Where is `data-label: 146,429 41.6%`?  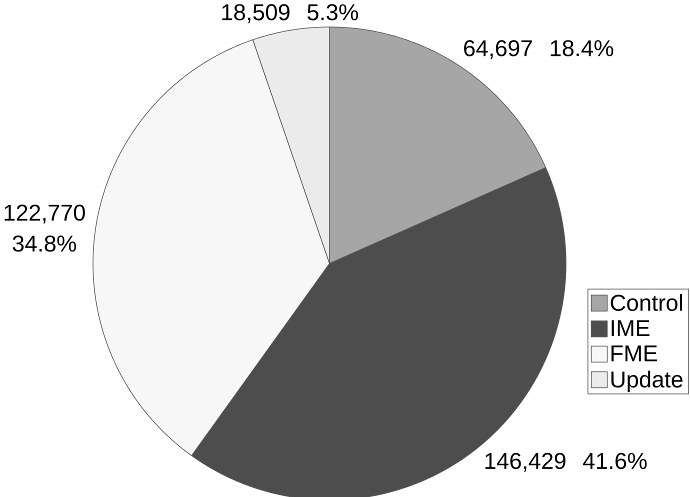 data-label: 146,429 41.6% is located at coordinates (566, 462).